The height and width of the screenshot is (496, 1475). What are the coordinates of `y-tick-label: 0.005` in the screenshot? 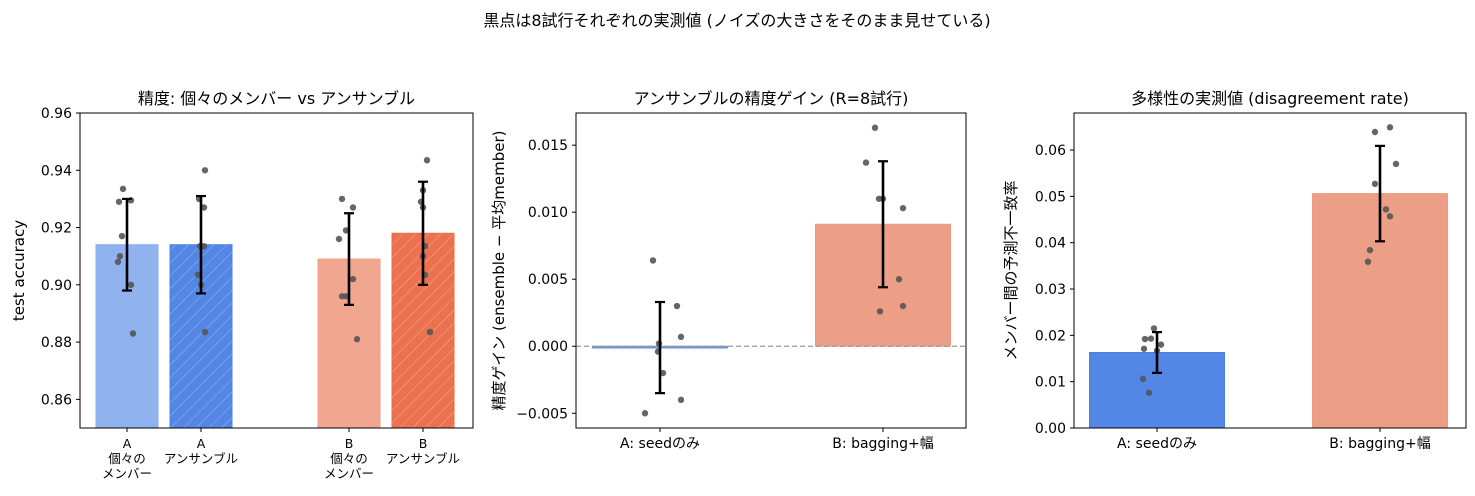 It's located at (548, 280).